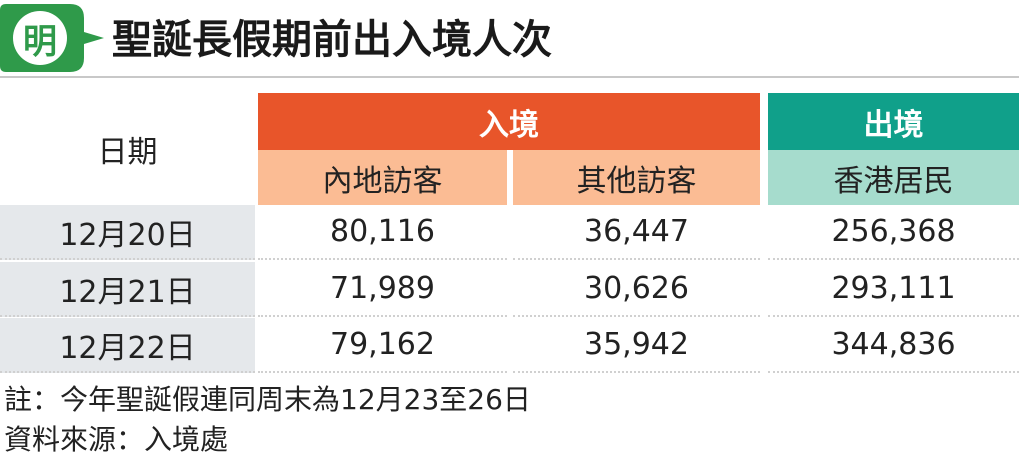 This screenshot has height=458, width=1019. Describe the element at coordinates (893, 177) in the screenshot. I see `sub-header: 香港居民` at that location.